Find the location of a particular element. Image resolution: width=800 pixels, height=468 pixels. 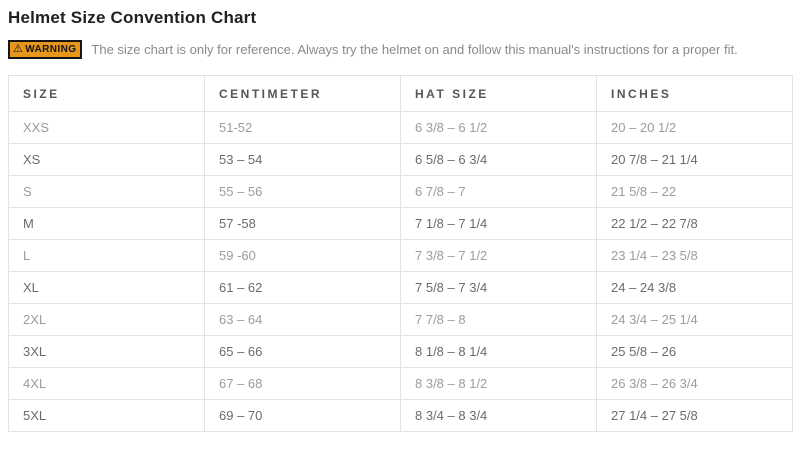

table-row: L 59 -60 7 3/8 – 7 1/2 23 1/4 – 23 5/8 is located at coordinates (400, 255).